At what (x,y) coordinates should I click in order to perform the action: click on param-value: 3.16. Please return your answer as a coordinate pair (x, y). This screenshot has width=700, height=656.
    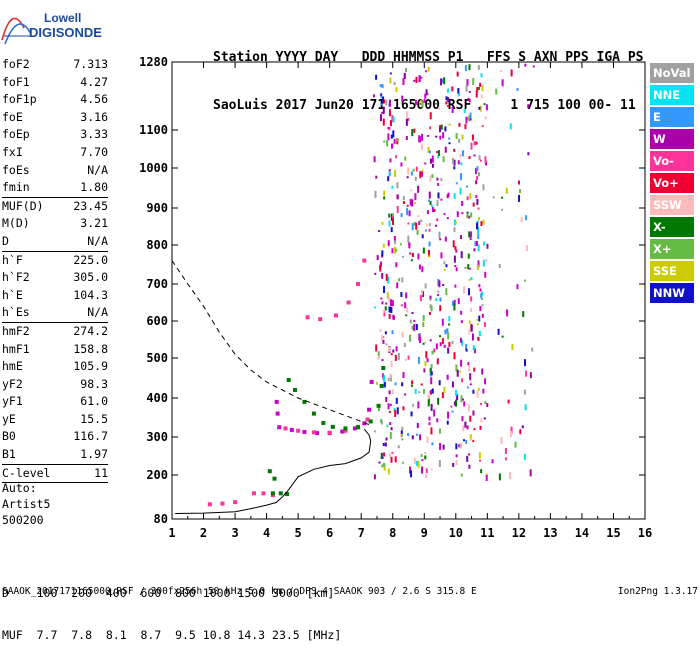
    Looking at the image, I should click on (94, 116).